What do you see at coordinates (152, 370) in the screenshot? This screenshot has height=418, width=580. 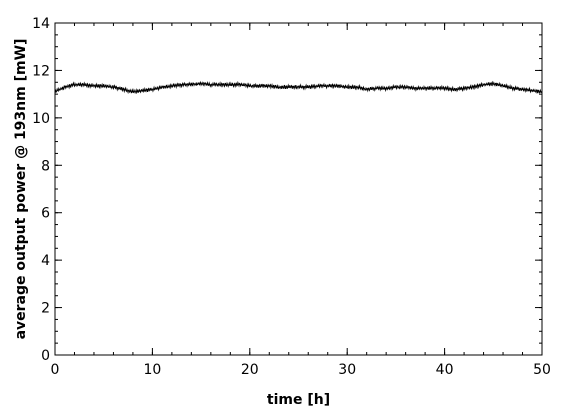 I see `x-tick-label: 10` at bounding box center [152, 370].